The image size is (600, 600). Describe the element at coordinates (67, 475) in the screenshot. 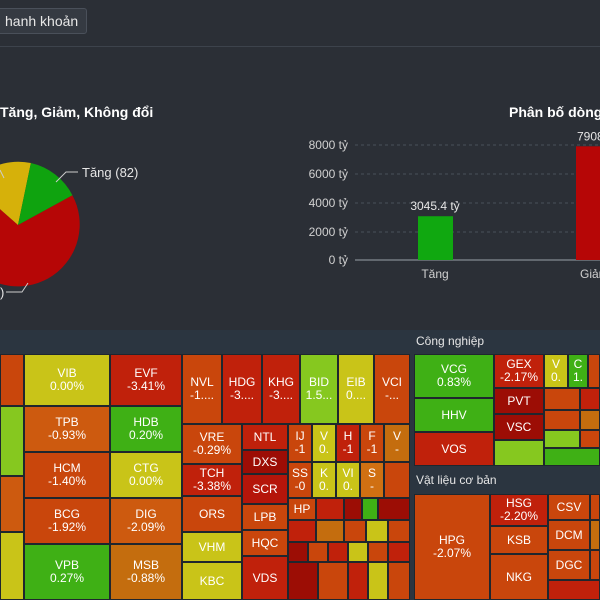

I see `treemap-cell-hcm: HCM -1.40%` at that location.